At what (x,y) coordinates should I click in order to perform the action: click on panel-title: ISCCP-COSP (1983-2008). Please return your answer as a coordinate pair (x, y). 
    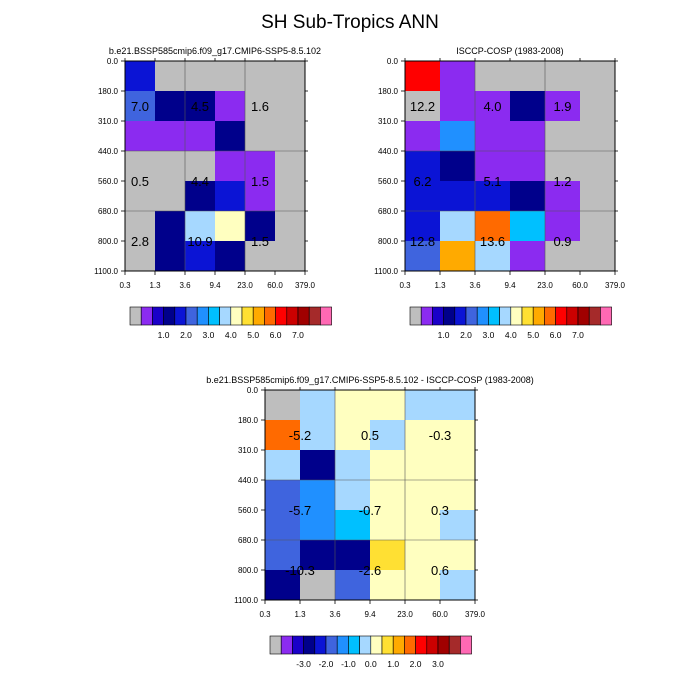
    Looking at the image, I should click on (509, 51).